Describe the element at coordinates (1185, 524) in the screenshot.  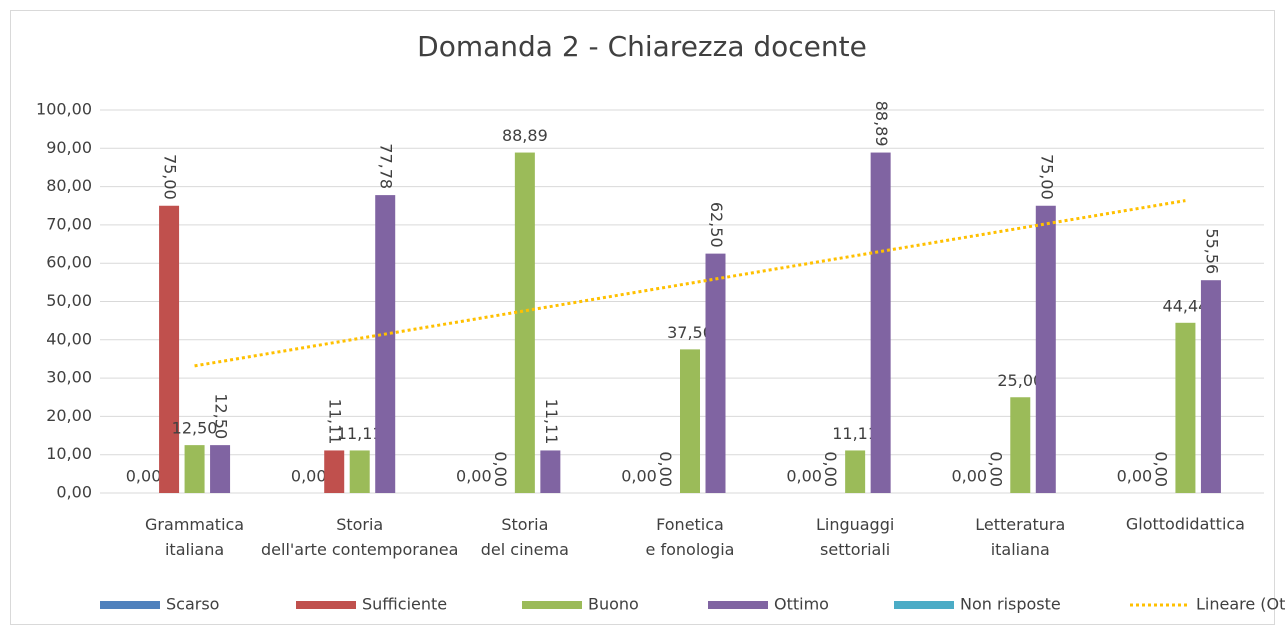
I see `x-tick-label: Glottodidattica` at that location.